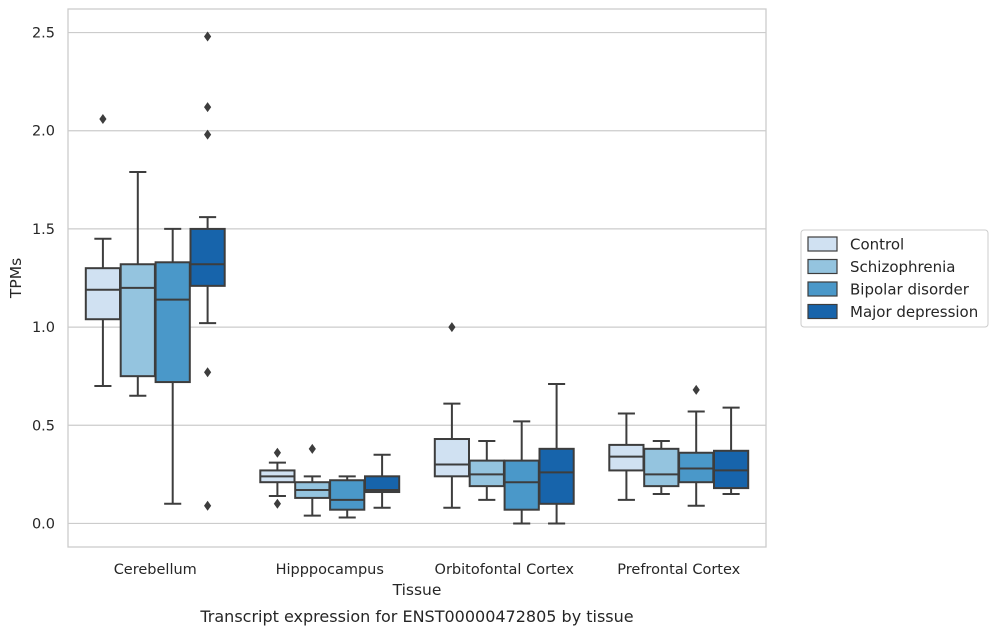  Describe the element at coordinates (914, 312) in the screenshot. I see `legend-label: Major depression` at that location.